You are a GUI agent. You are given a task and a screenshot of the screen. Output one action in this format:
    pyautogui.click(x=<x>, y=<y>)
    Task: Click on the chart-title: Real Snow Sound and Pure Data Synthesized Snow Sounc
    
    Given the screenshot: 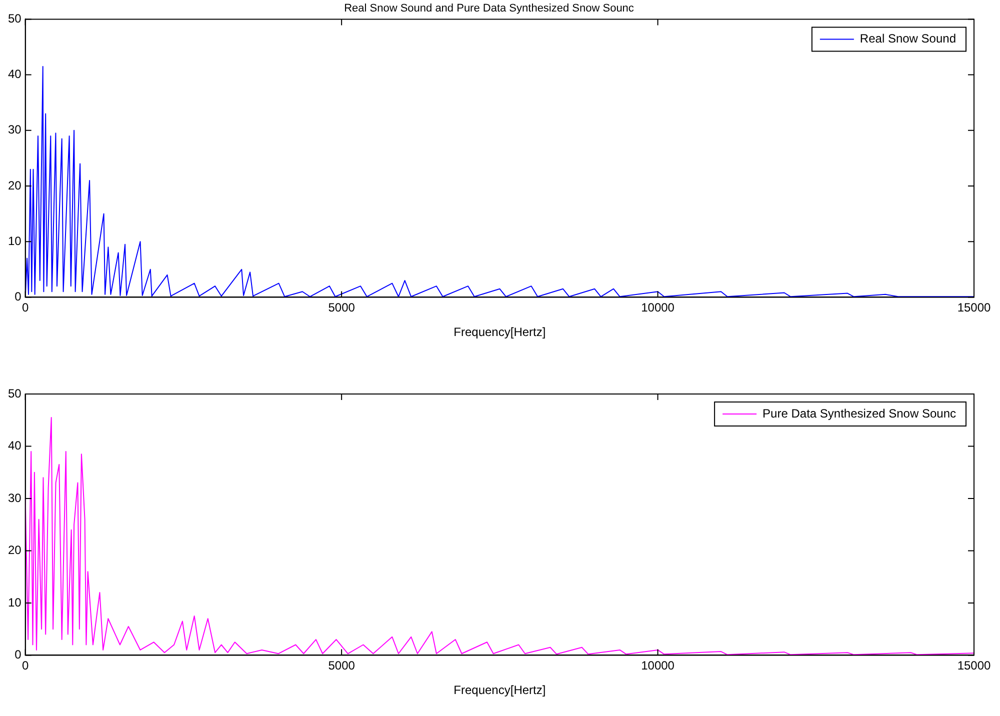 What is the action you would take?
    pyautogui.click(x=489, y=8)
    